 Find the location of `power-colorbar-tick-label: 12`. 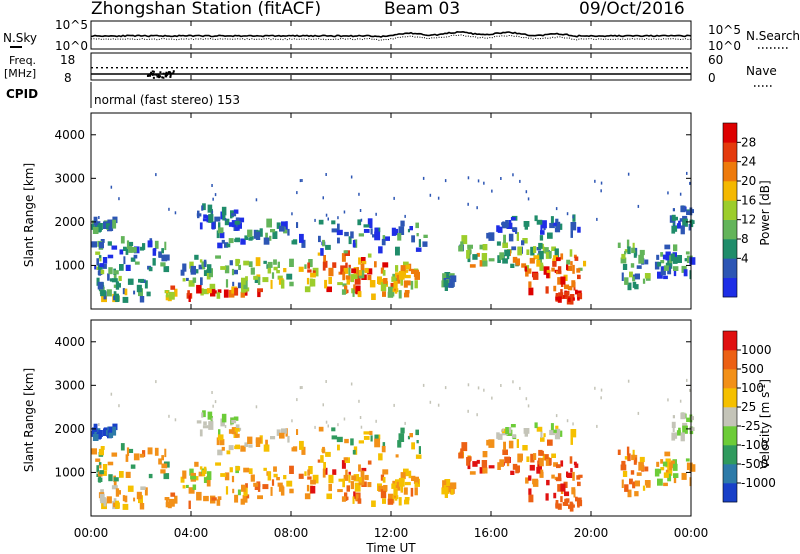

power-colorbar-tick-label: 12 is located at coordinates (748, 220).